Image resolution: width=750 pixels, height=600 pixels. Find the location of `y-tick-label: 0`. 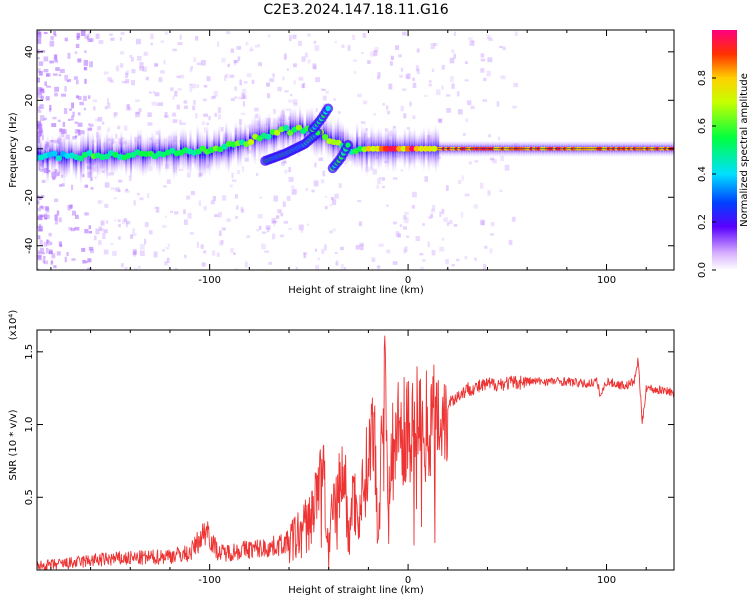

y-tick-label: 0 is located at coordinates (29, 149).